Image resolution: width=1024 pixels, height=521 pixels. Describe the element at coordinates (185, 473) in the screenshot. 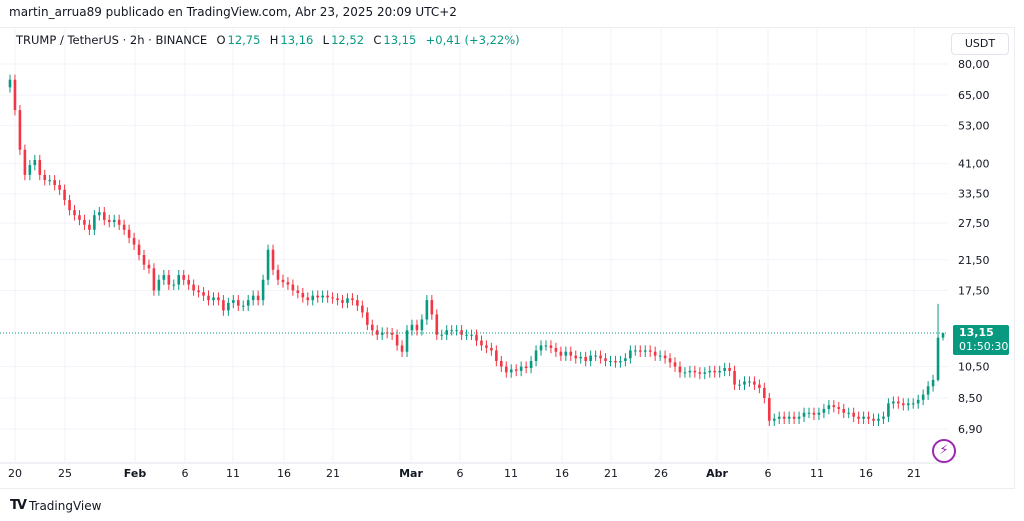

I see `time-tick-label: 6` at that location.